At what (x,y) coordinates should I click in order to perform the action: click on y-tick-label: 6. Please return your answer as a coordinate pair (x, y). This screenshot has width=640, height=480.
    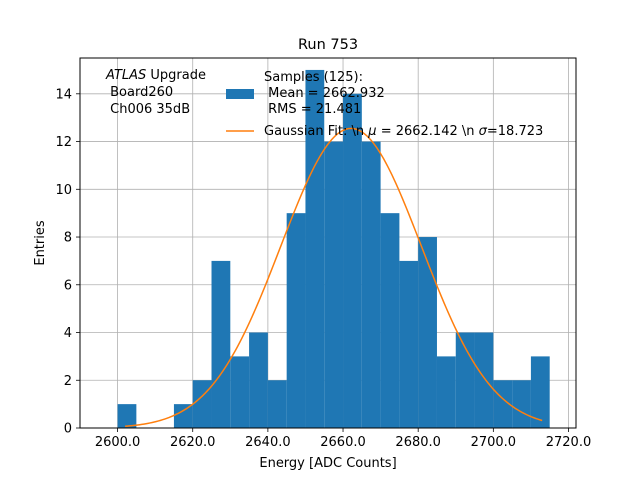
    Looking at the image, I should click on (68, 285).